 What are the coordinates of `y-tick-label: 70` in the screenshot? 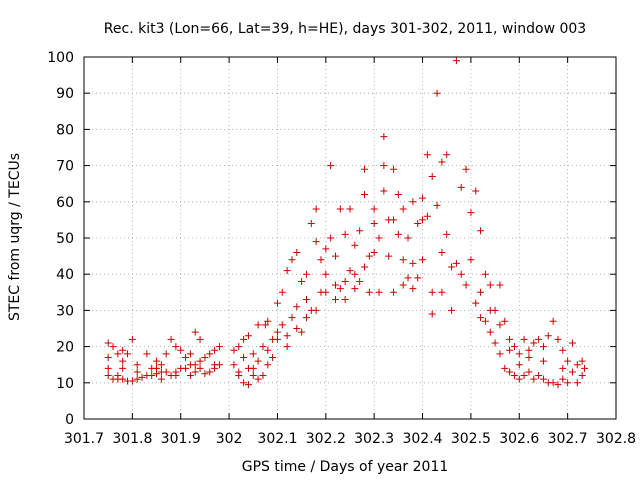 It's located at (65, 167).